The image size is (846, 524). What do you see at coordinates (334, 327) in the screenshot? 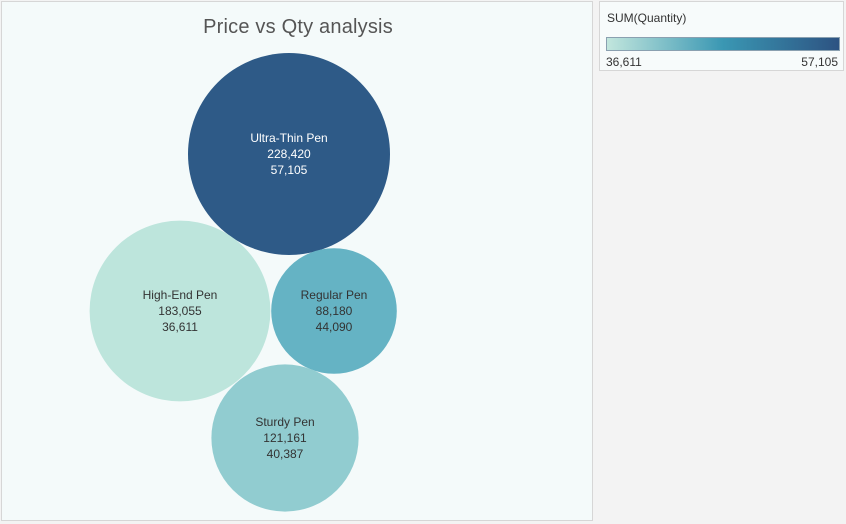
I see `bubble-quantity-label: 44,090` at bounding box center [334, 327].